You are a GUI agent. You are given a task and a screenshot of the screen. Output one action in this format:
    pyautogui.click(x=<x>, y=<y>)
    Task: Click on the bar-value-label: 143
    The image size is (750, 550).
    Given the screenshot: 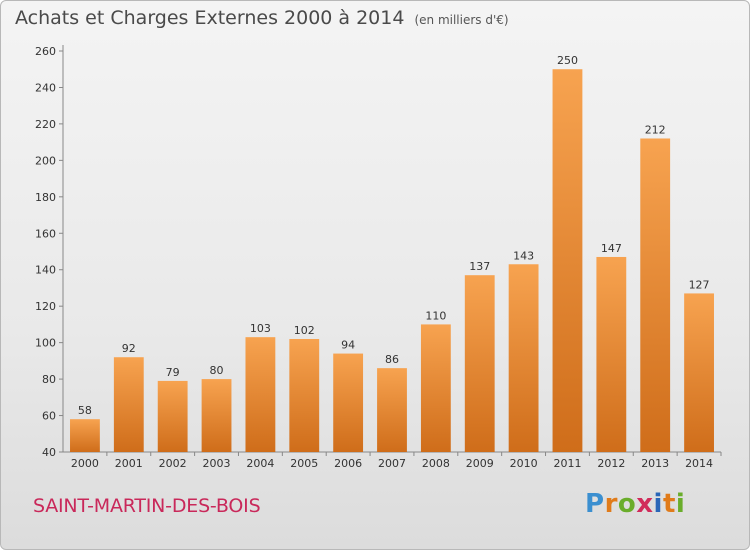 What is the action you would take?
    pyautogui.click(x=523, y=255)
    